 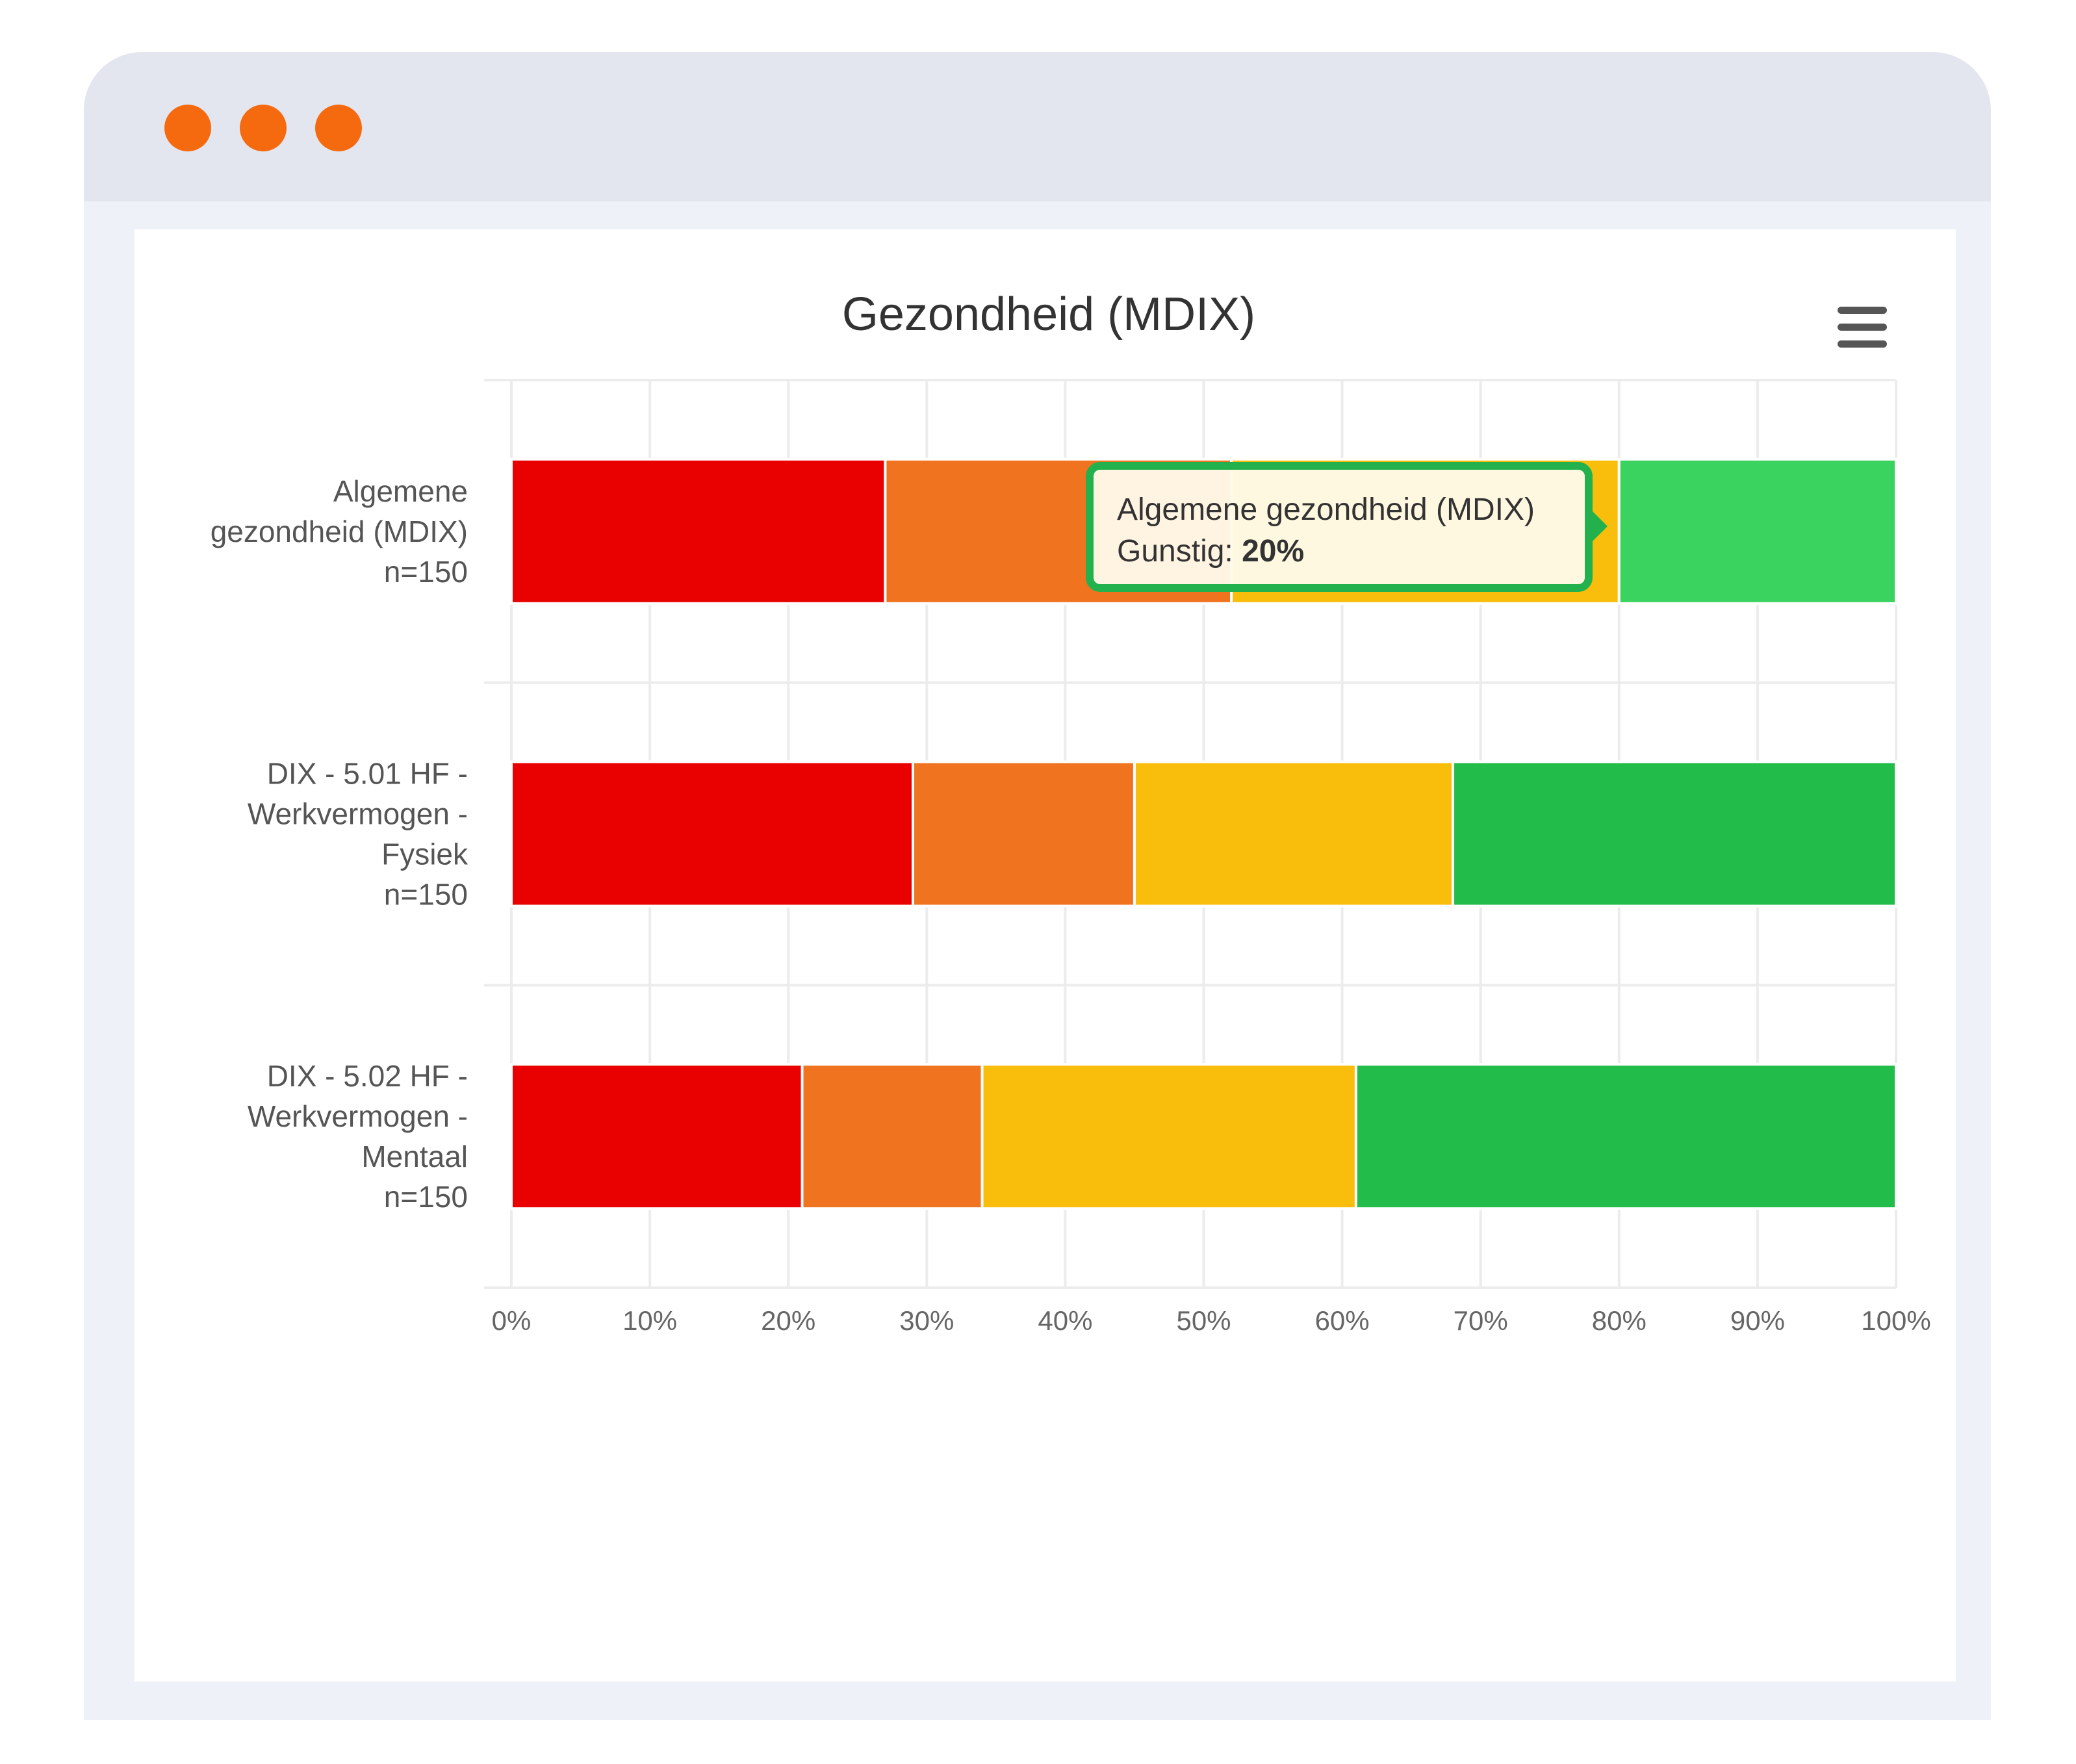 I want to click on category-label: DIX - 5.01 HF - Werkvermogen - Fysiek n=150, so click(x=358, y=834).